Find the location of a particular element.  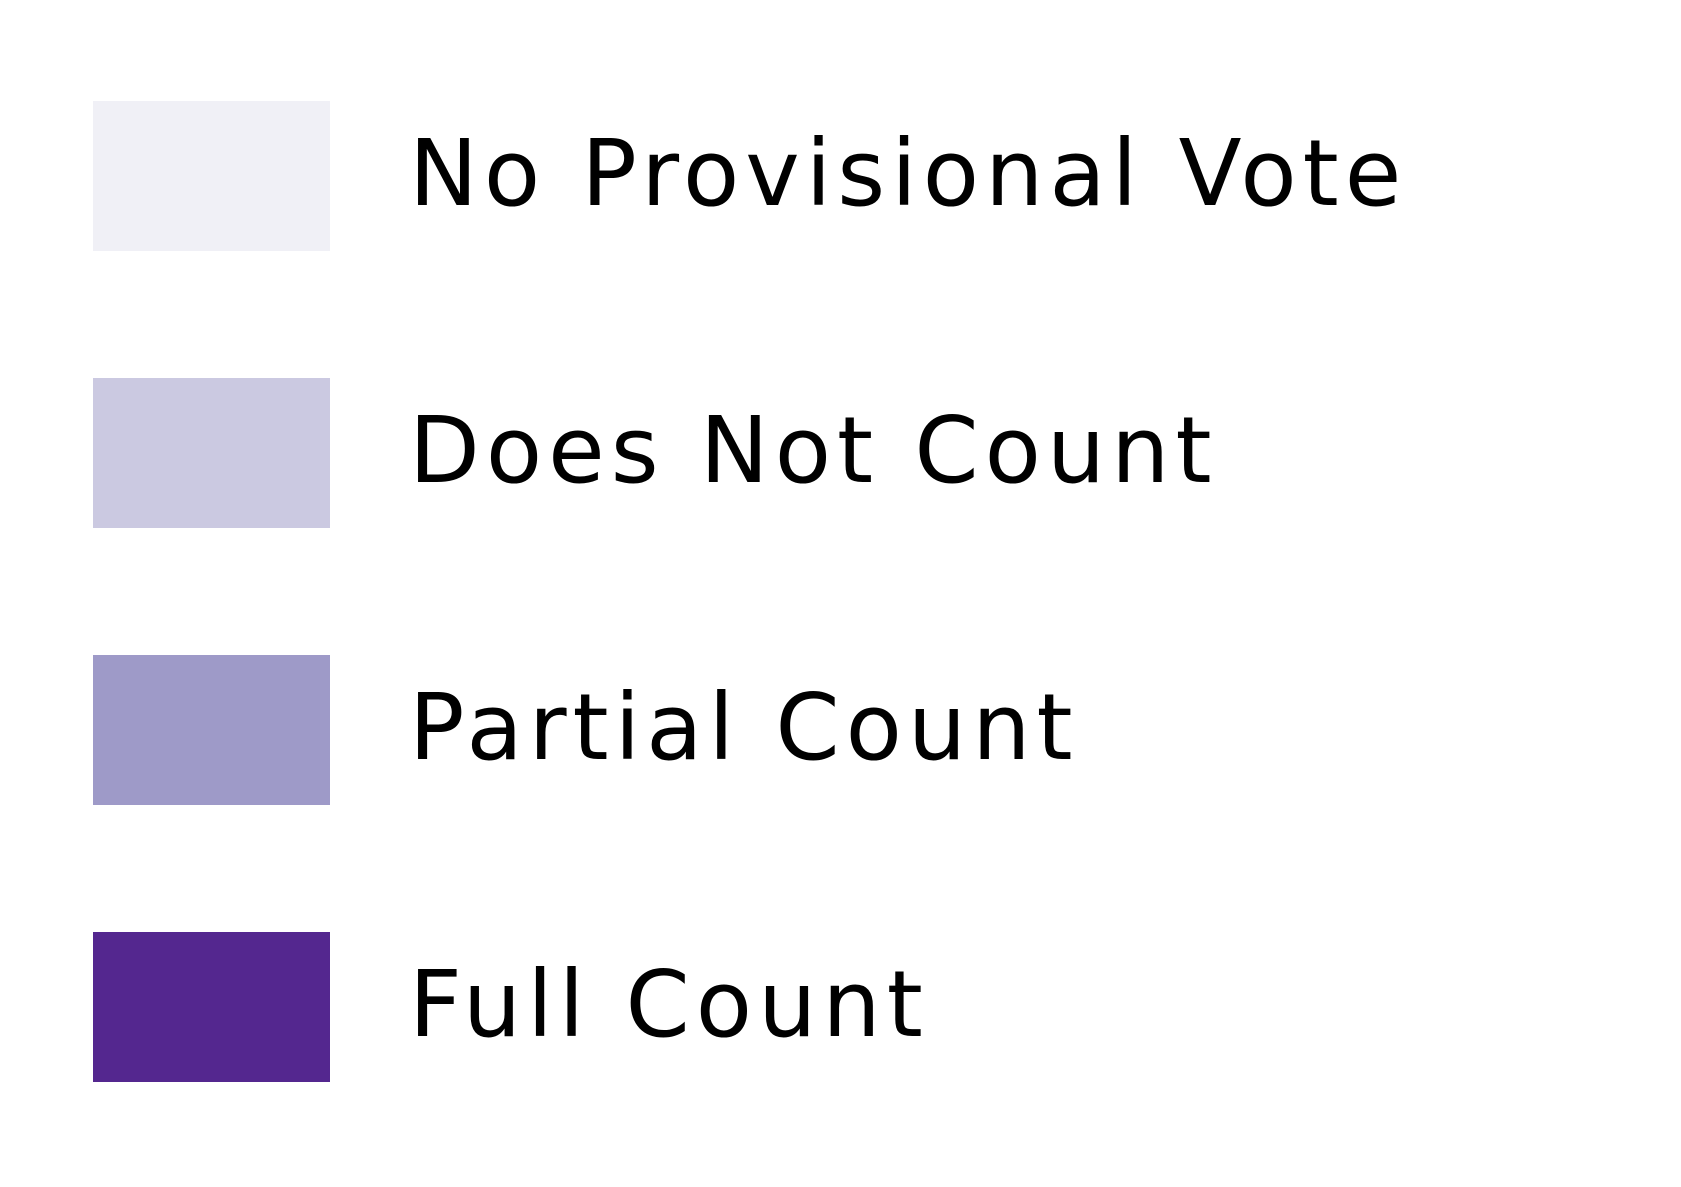

legend-item-no-provisional-vote: No Provisional Vote is located at coordinates (843, 176).